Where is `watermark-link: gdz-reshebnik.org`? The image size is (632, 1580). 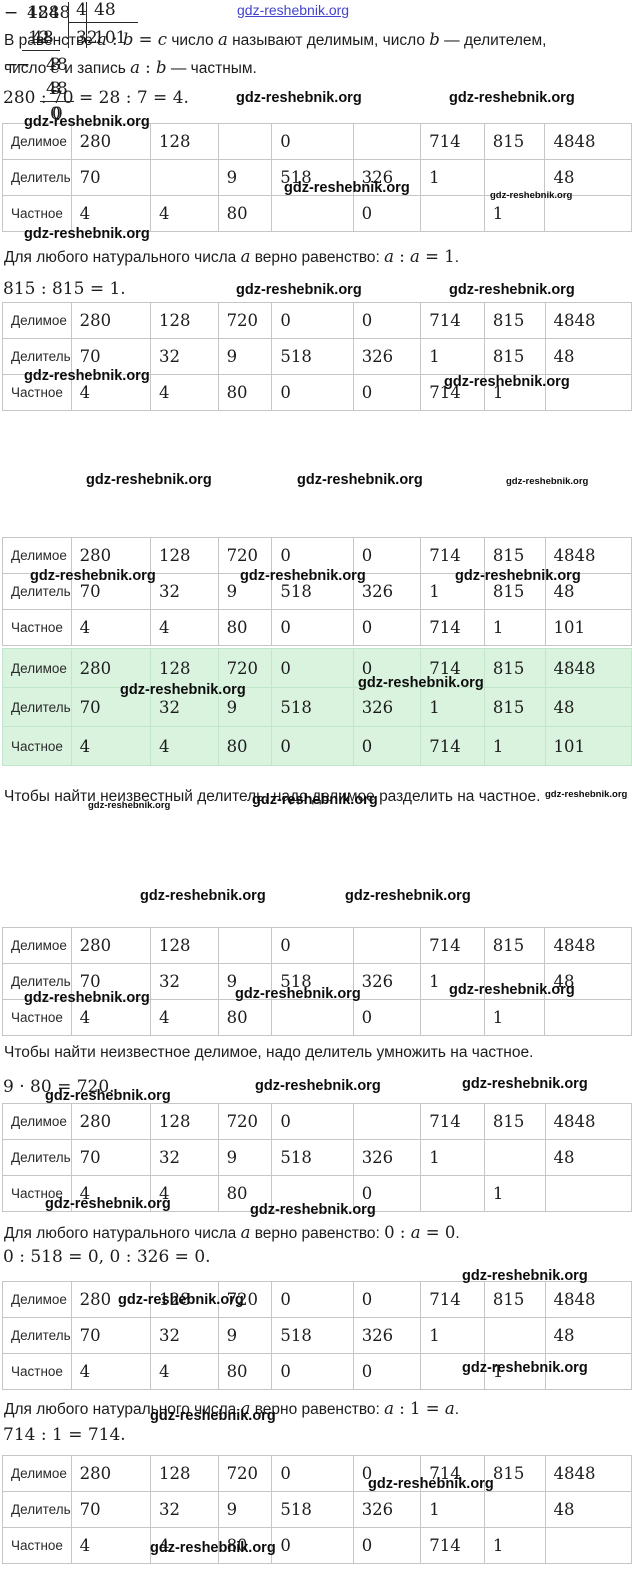 watermark-link: gdz-reshebnik.org is located at coordinates (293, 10).